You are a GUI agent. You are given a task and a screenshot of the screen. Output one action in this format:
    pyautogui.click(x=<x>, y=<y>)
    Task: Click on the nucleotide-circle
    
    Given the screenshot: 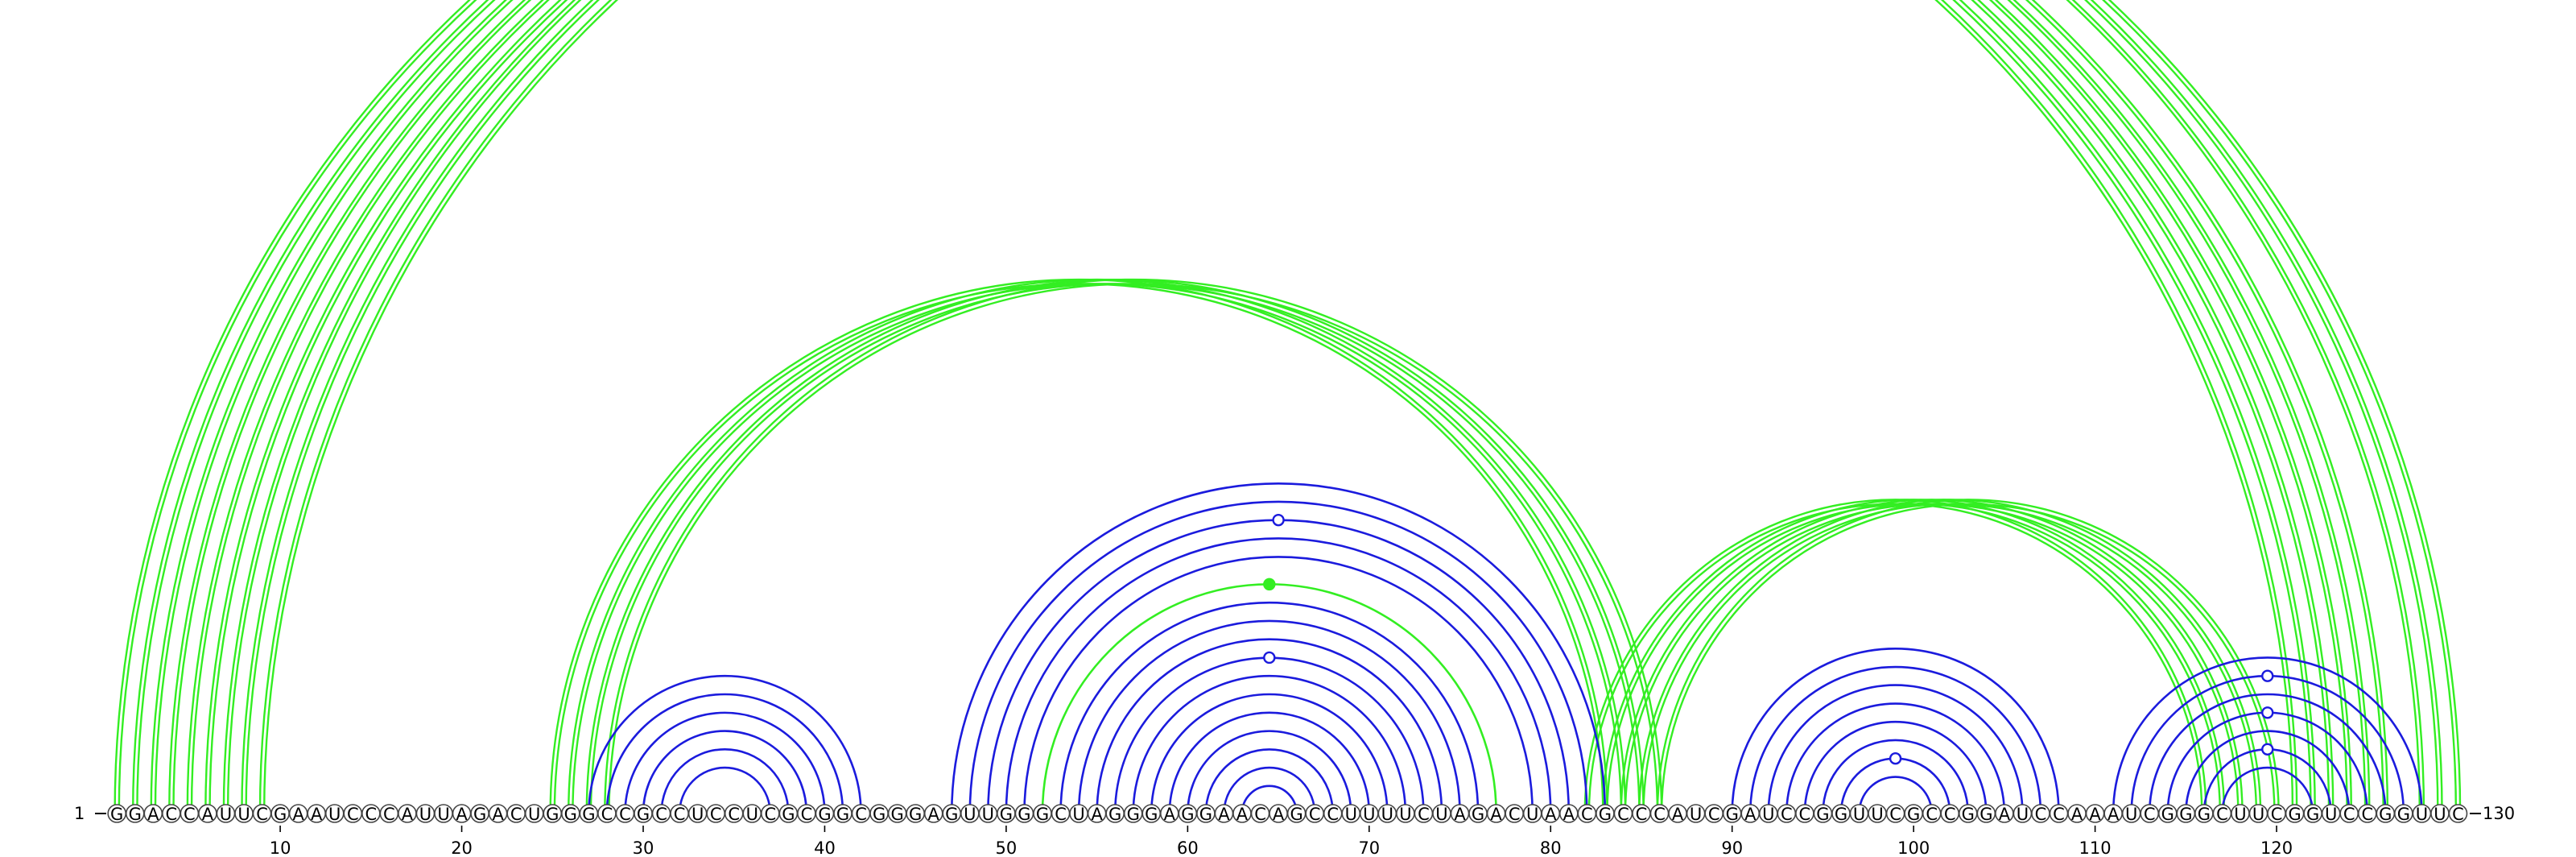 What is the action you would take?
    pyautogui.click(x=2458, y=813)
    